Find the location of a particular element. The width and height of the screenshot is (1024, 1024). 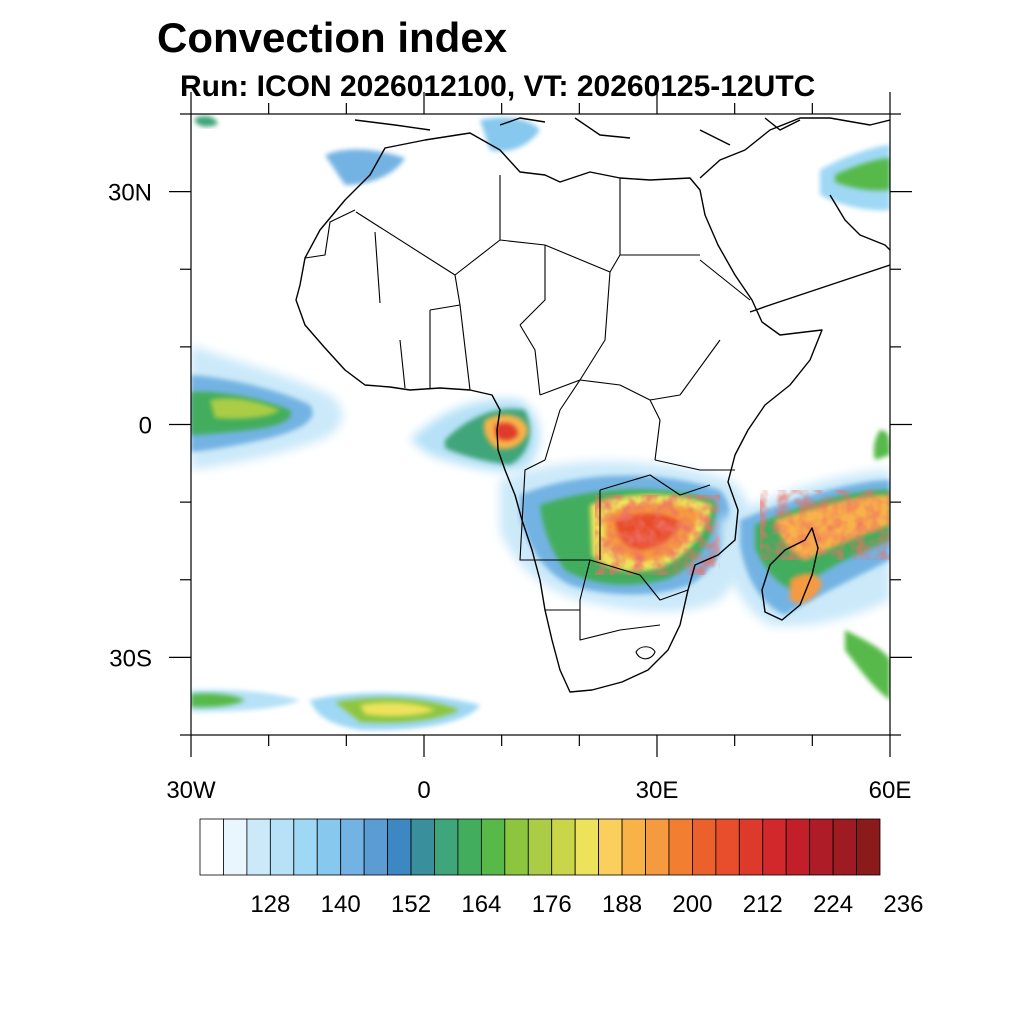

field-south-atlantic is located at coordinates (335, 710).